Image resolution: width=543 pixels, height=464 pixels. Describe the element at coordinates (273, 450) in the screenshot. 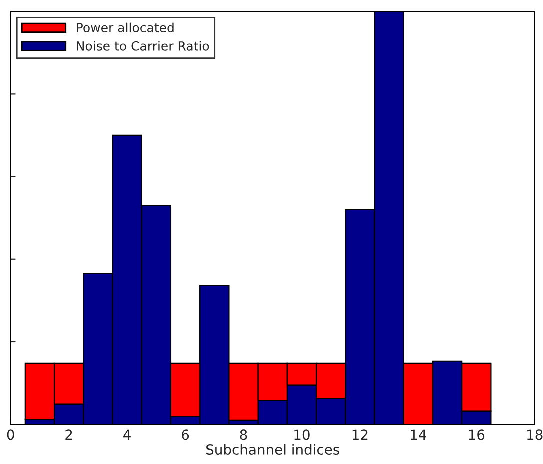

I see `x-axis-title: Subchannel indices` at that location.